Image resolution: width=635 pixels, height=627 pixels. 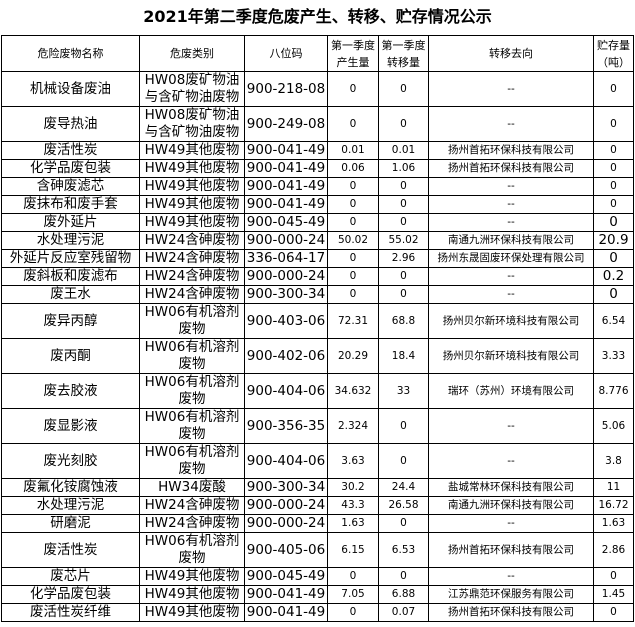 I want to click on table-cell: 研磨泥, so click(x=70, y=523).